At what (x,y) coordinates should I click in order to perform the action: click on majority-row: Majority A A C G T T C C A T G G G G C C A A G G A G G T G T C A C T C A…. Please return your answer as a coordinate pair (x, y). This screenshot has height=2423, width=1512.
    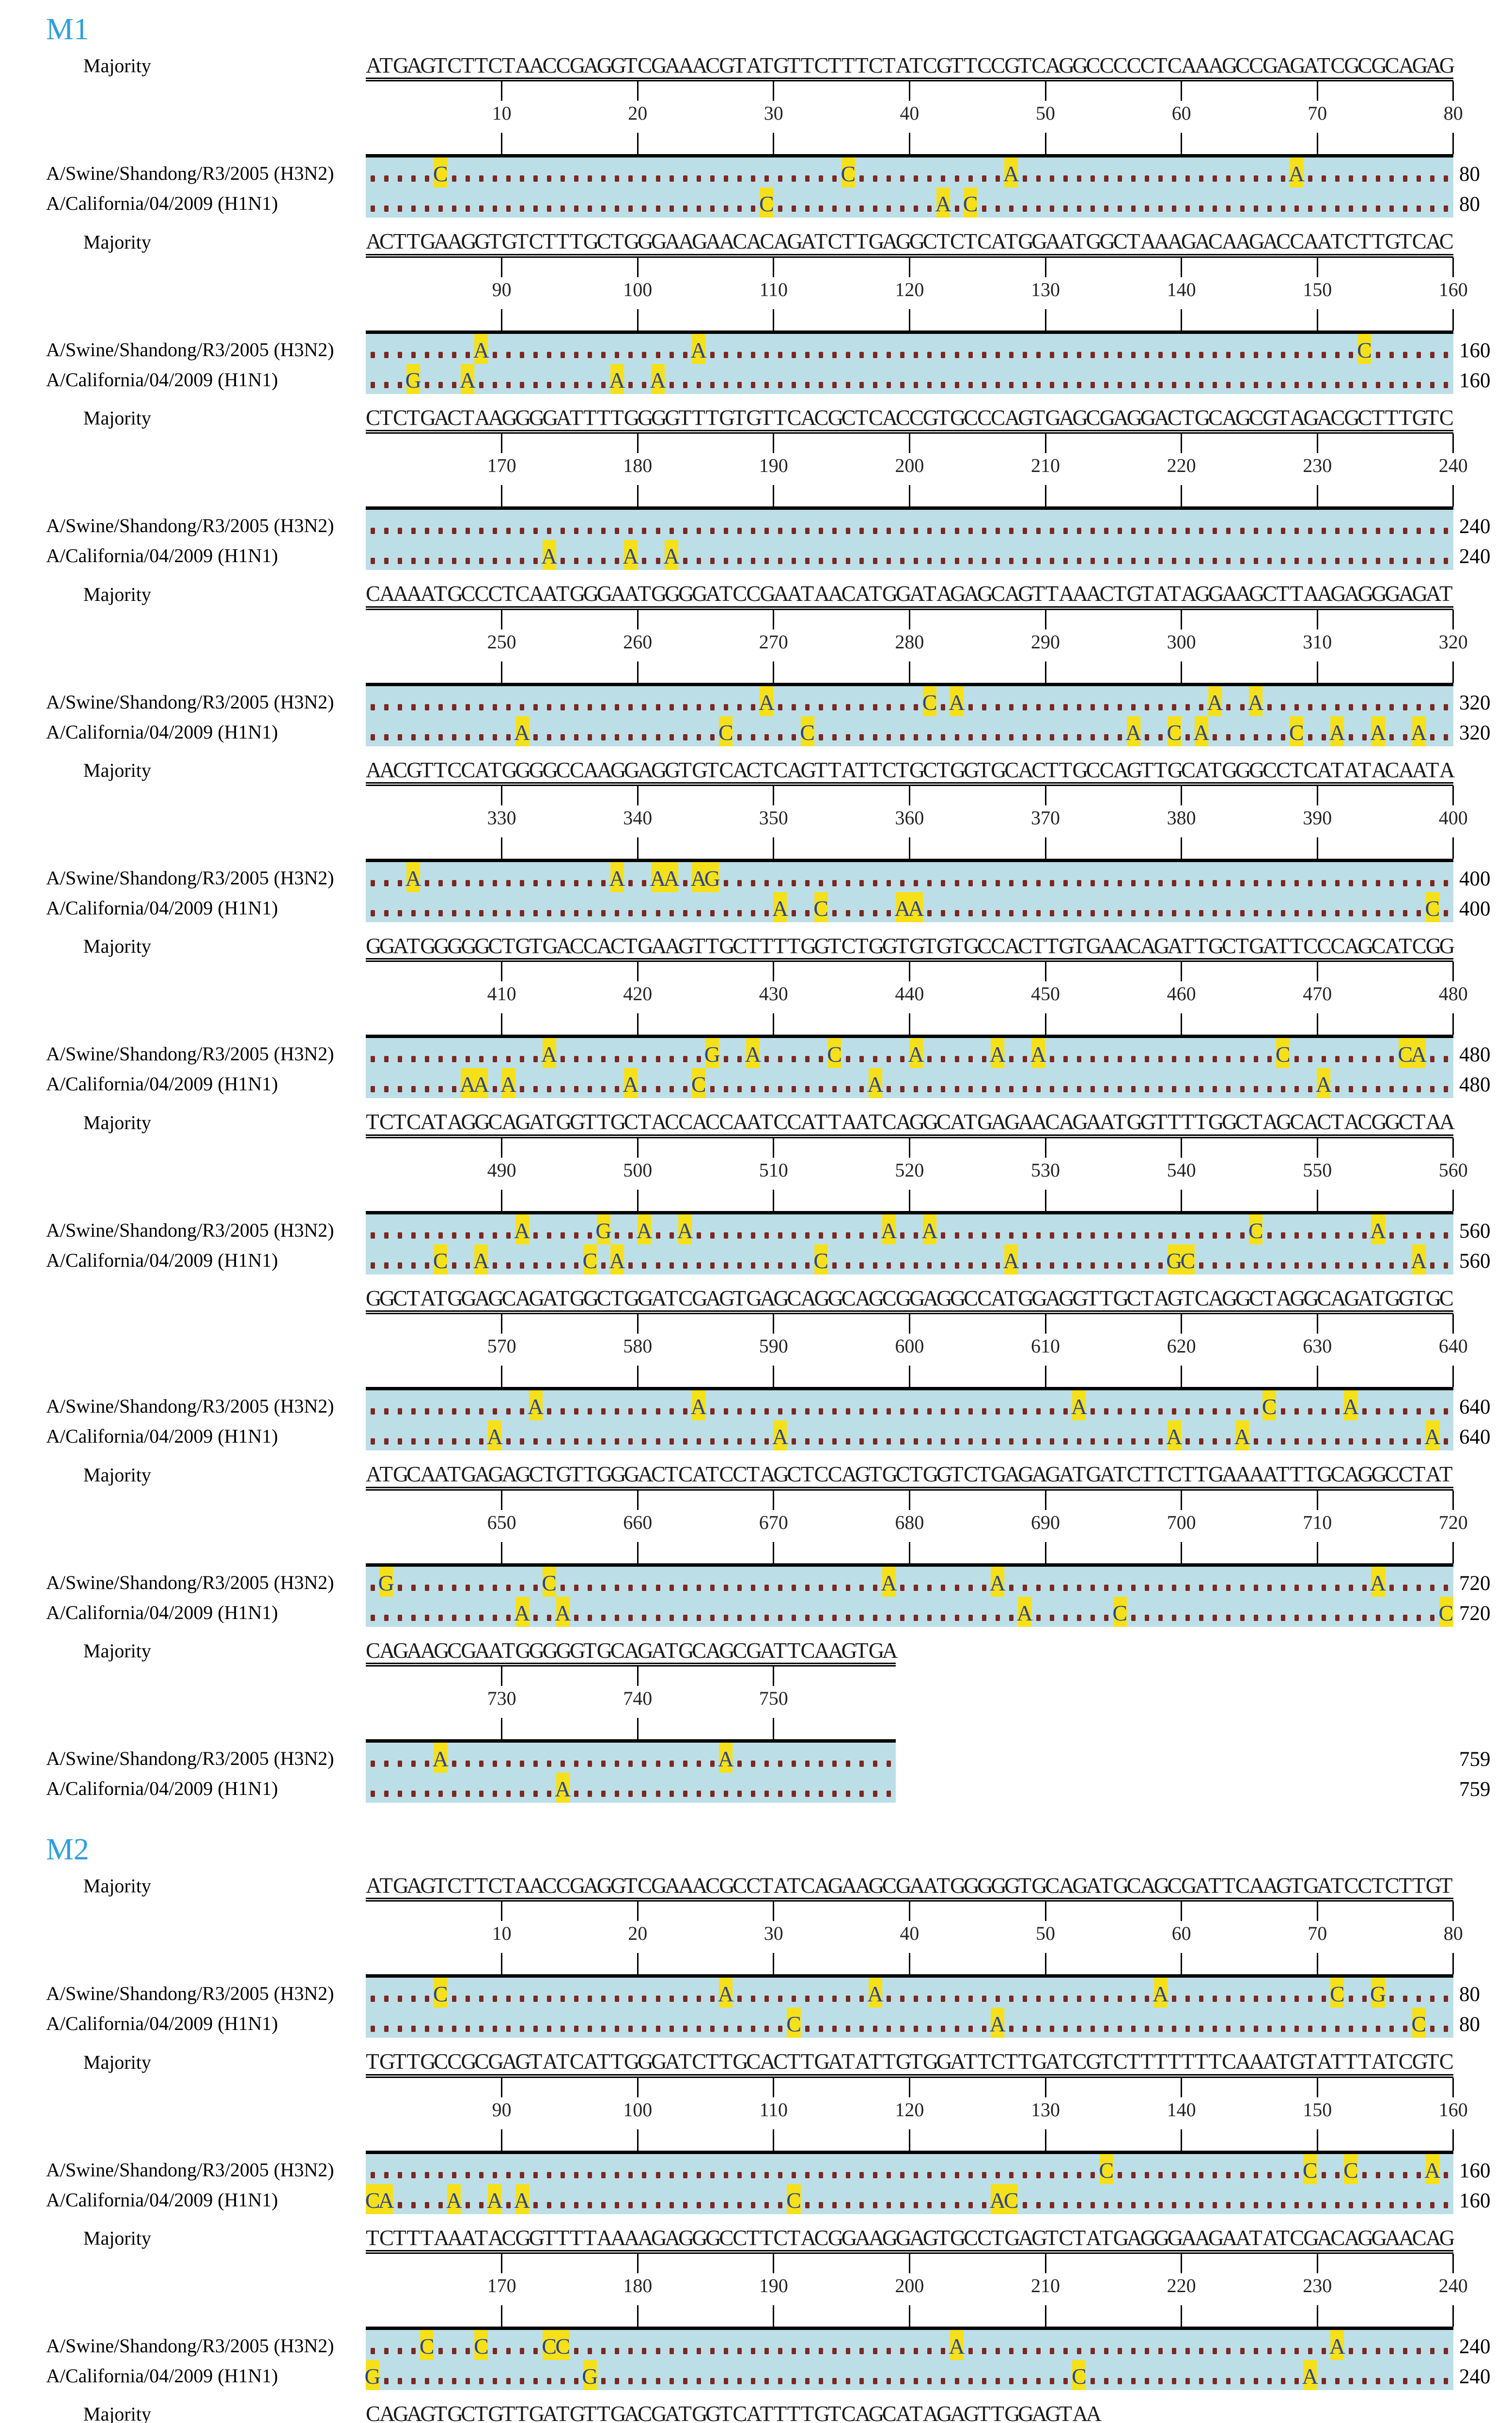
    Looking at the image, I should click on (756, 772).